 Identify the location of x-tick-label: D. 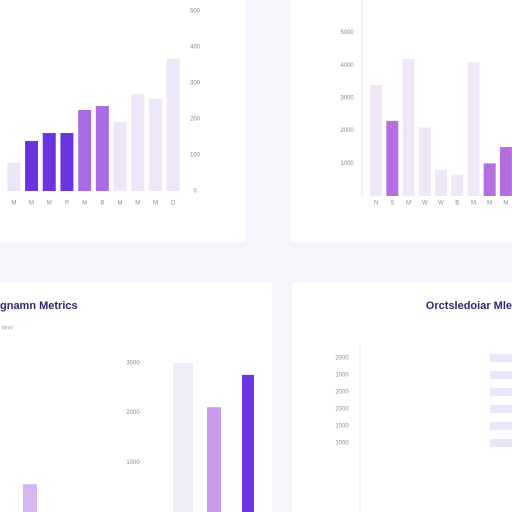
(173, 204).